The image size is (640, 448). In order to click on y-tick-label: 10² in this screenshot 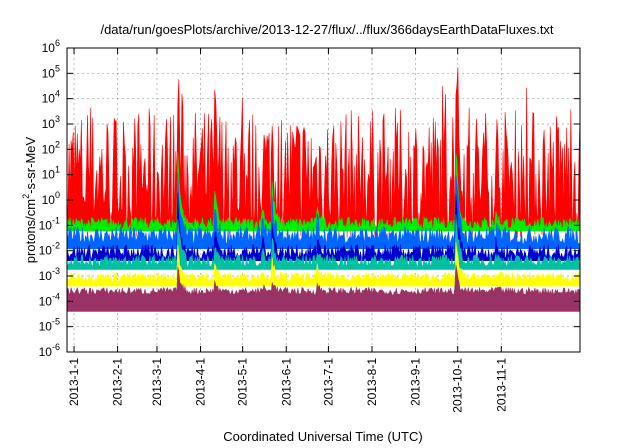, I will do `click(51, 147)`.